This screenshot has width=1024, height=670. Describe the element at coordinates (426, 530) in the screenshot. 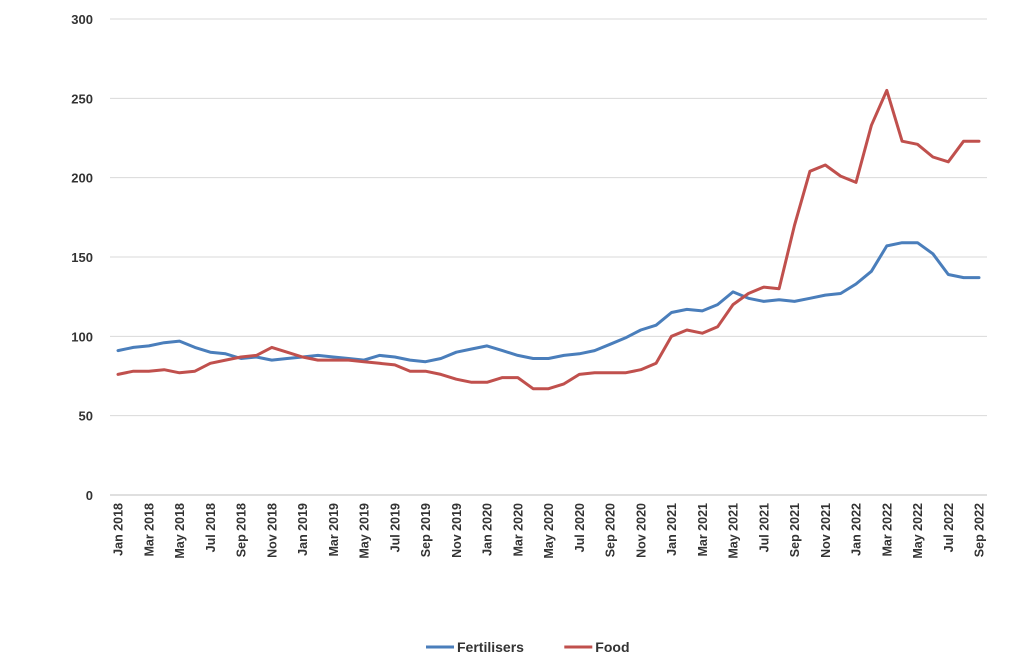

I see `x-tick-label: Sep 2019` at that location.